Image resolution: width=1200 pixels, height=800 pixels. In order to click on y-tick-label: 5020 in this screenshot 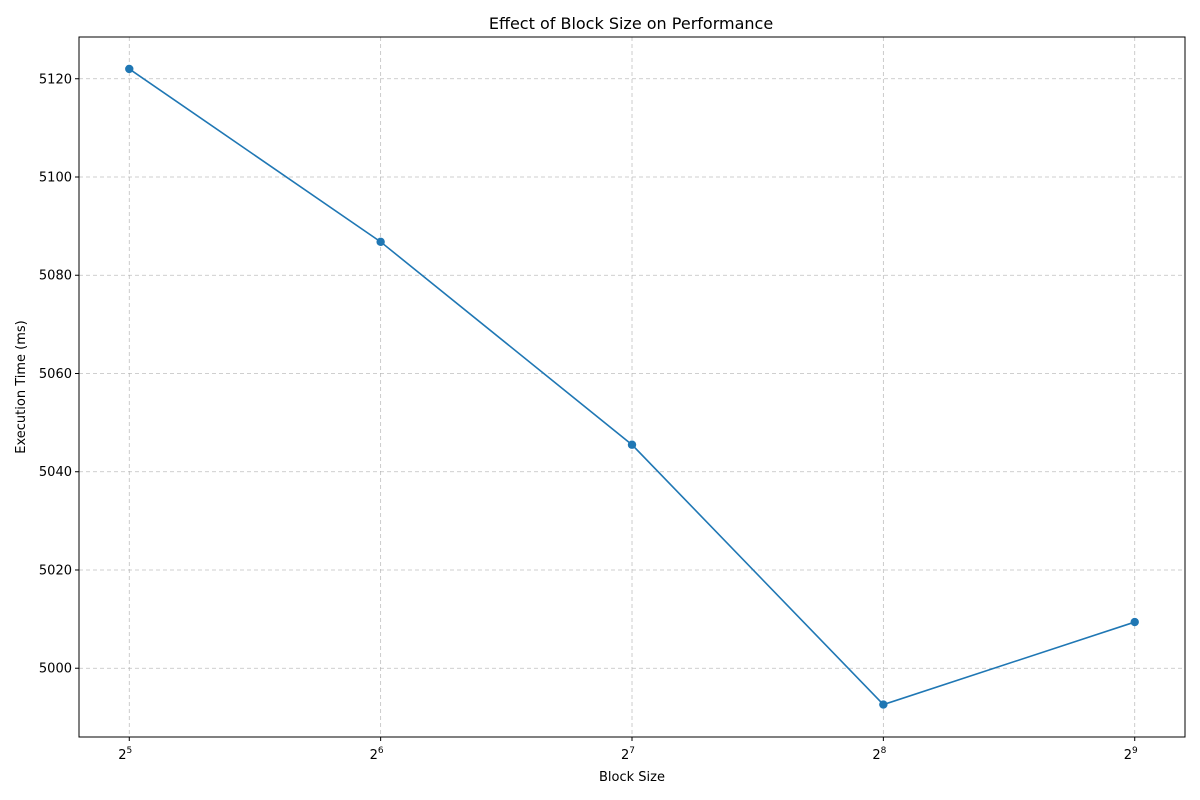, I will do `click(55, 570)`.